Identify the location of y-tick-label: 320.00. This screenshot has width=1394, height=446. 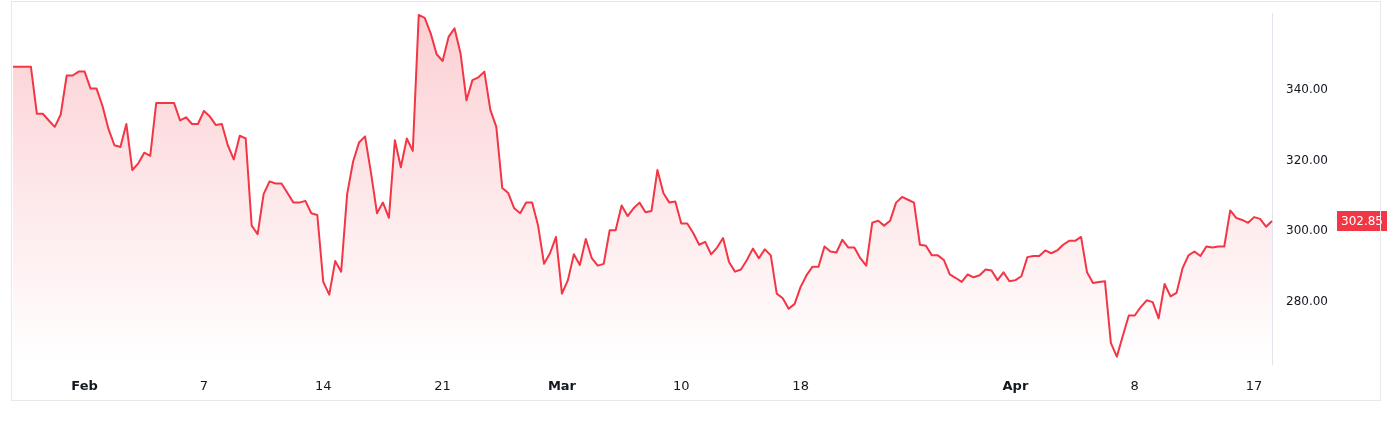
(1307, 159).